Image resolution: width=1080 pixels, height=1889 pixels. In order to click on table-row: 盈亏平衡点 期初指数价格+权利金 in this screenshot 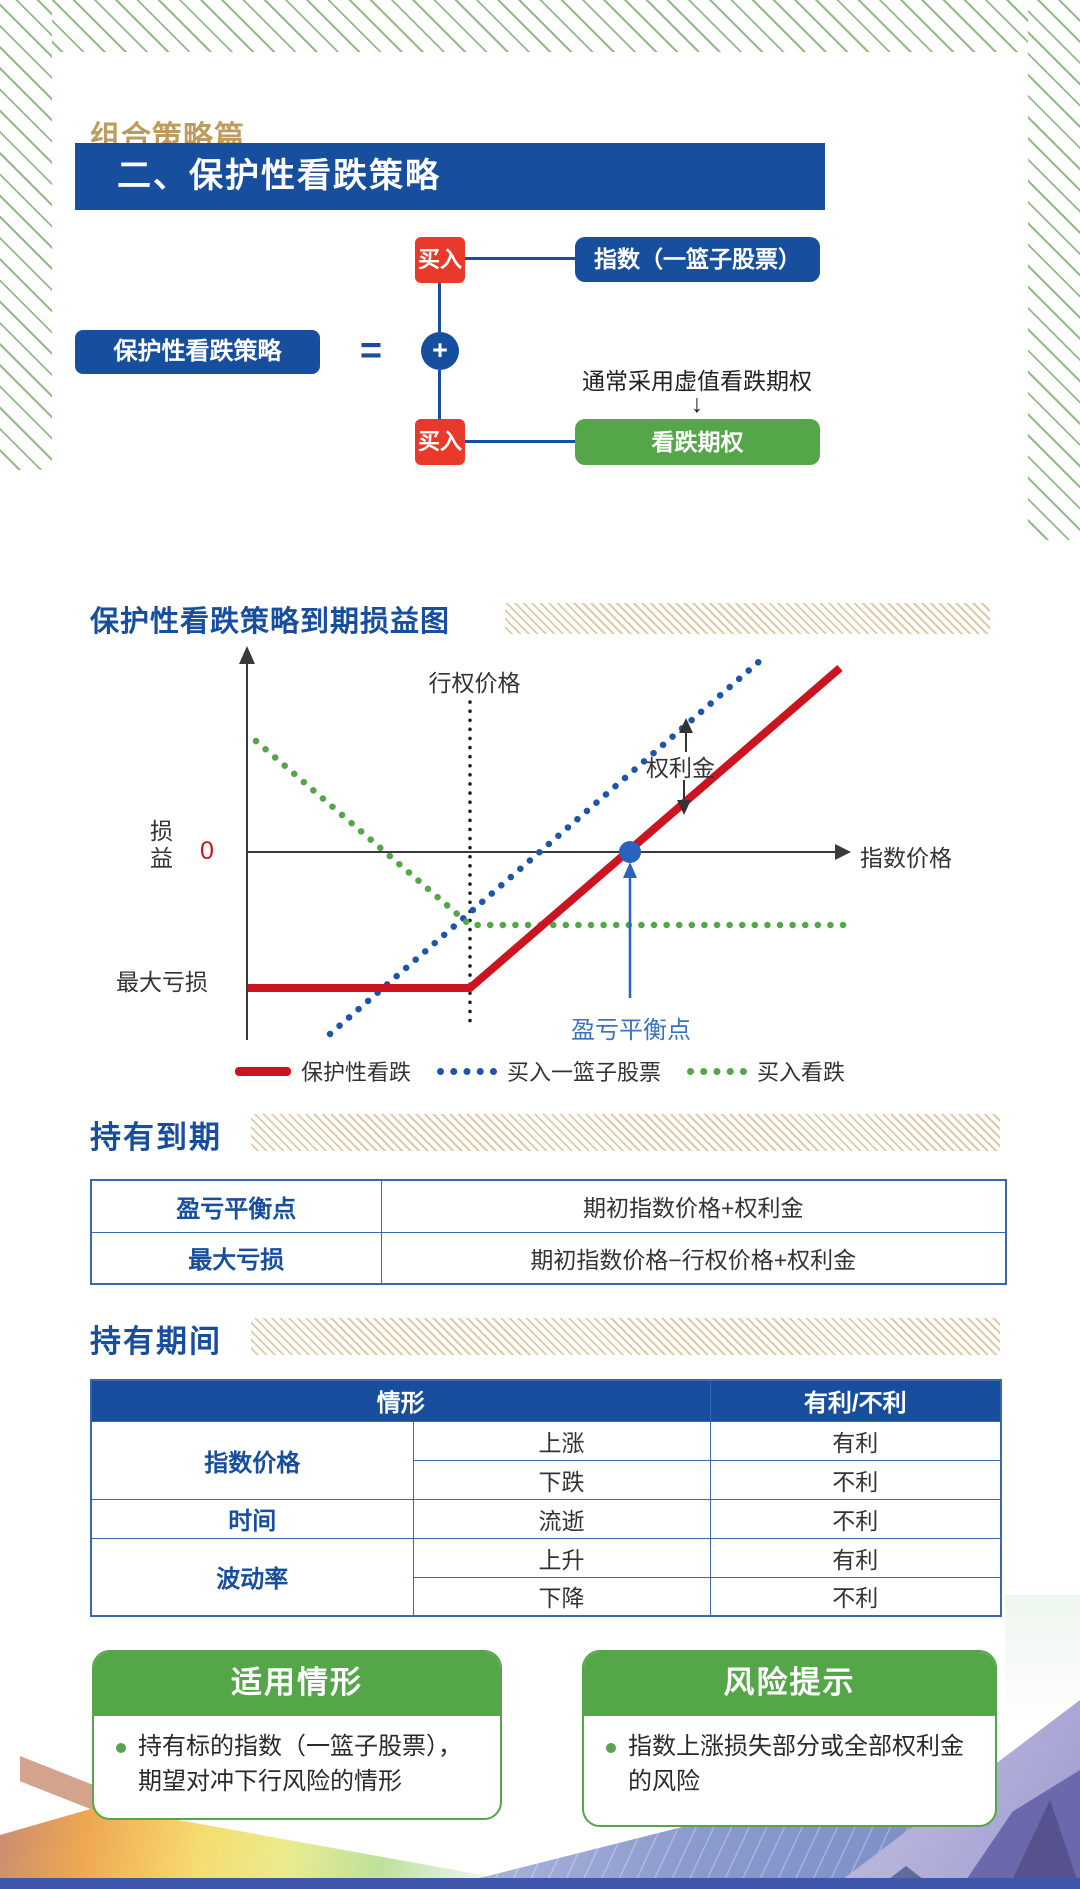, I will do `click(548, 1206)`.